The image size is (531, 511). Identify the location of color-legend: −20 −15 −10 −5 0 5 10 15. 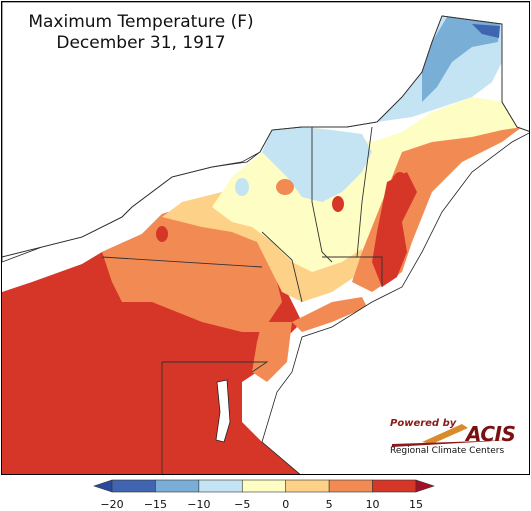
(265, 493).